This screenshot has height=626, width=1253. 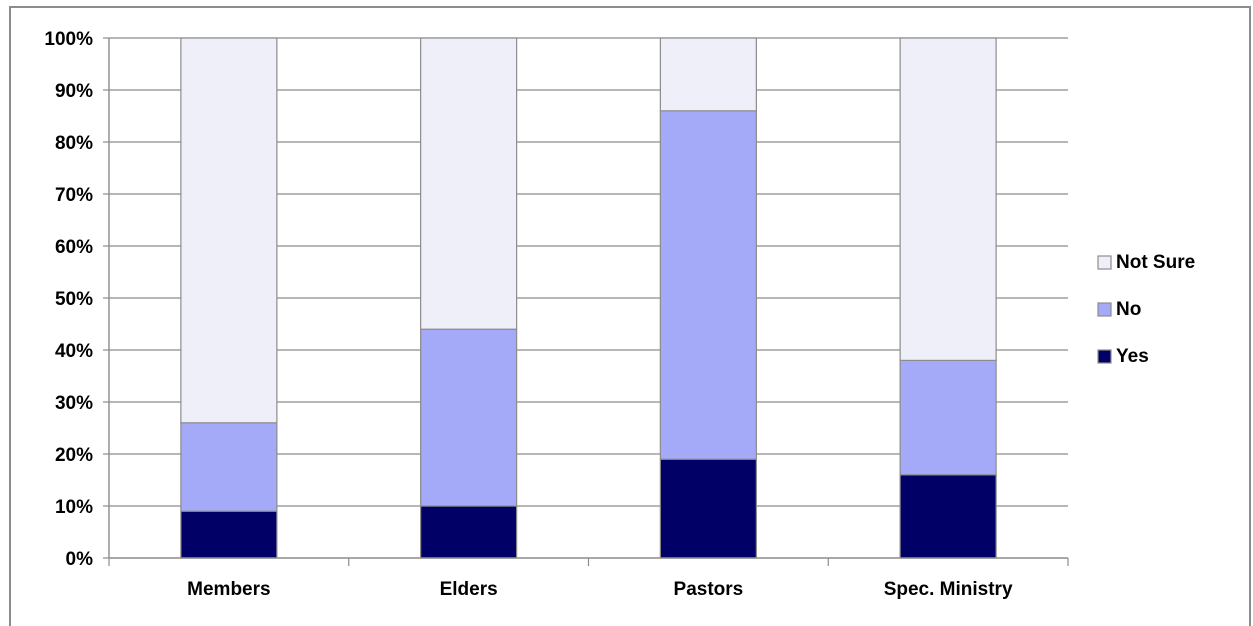 What do you see at coordinates (68, 39) in the screenshot?
I see `y-tick-label: 100%` at bounding box center [68, 39].